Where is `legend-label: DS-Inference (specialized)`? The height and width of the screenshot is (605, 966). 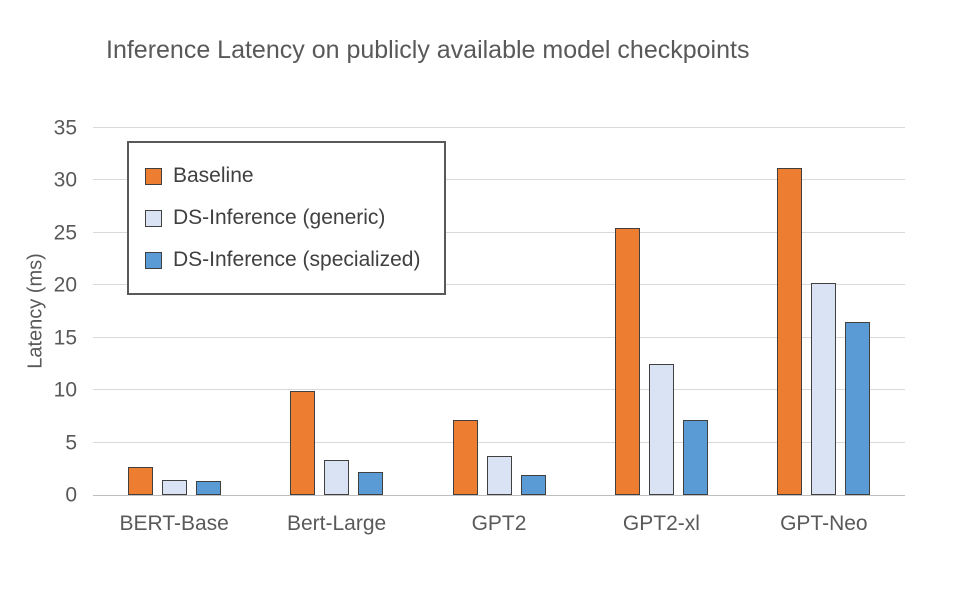 legend-label: DS-Inference (specialized) is located at coordinates (297, 259).